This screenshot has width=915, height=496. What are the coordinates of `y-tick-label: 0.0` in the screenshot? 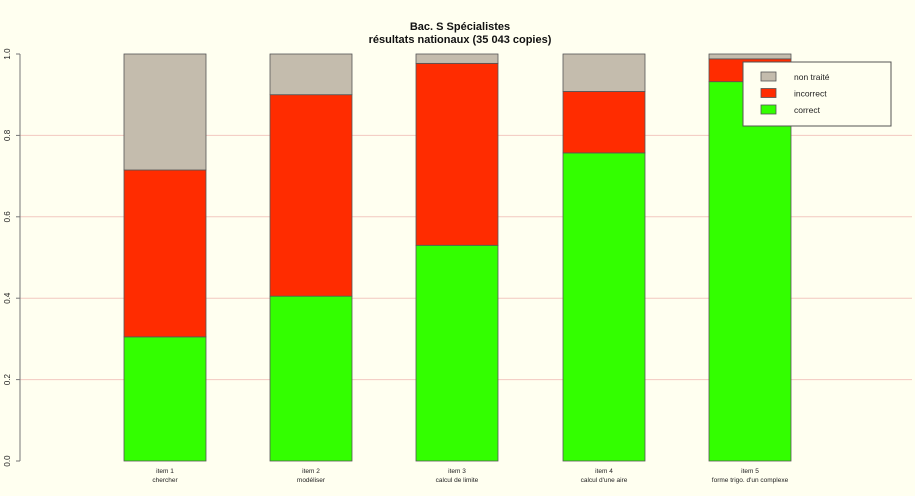 It's located at (7, 461).